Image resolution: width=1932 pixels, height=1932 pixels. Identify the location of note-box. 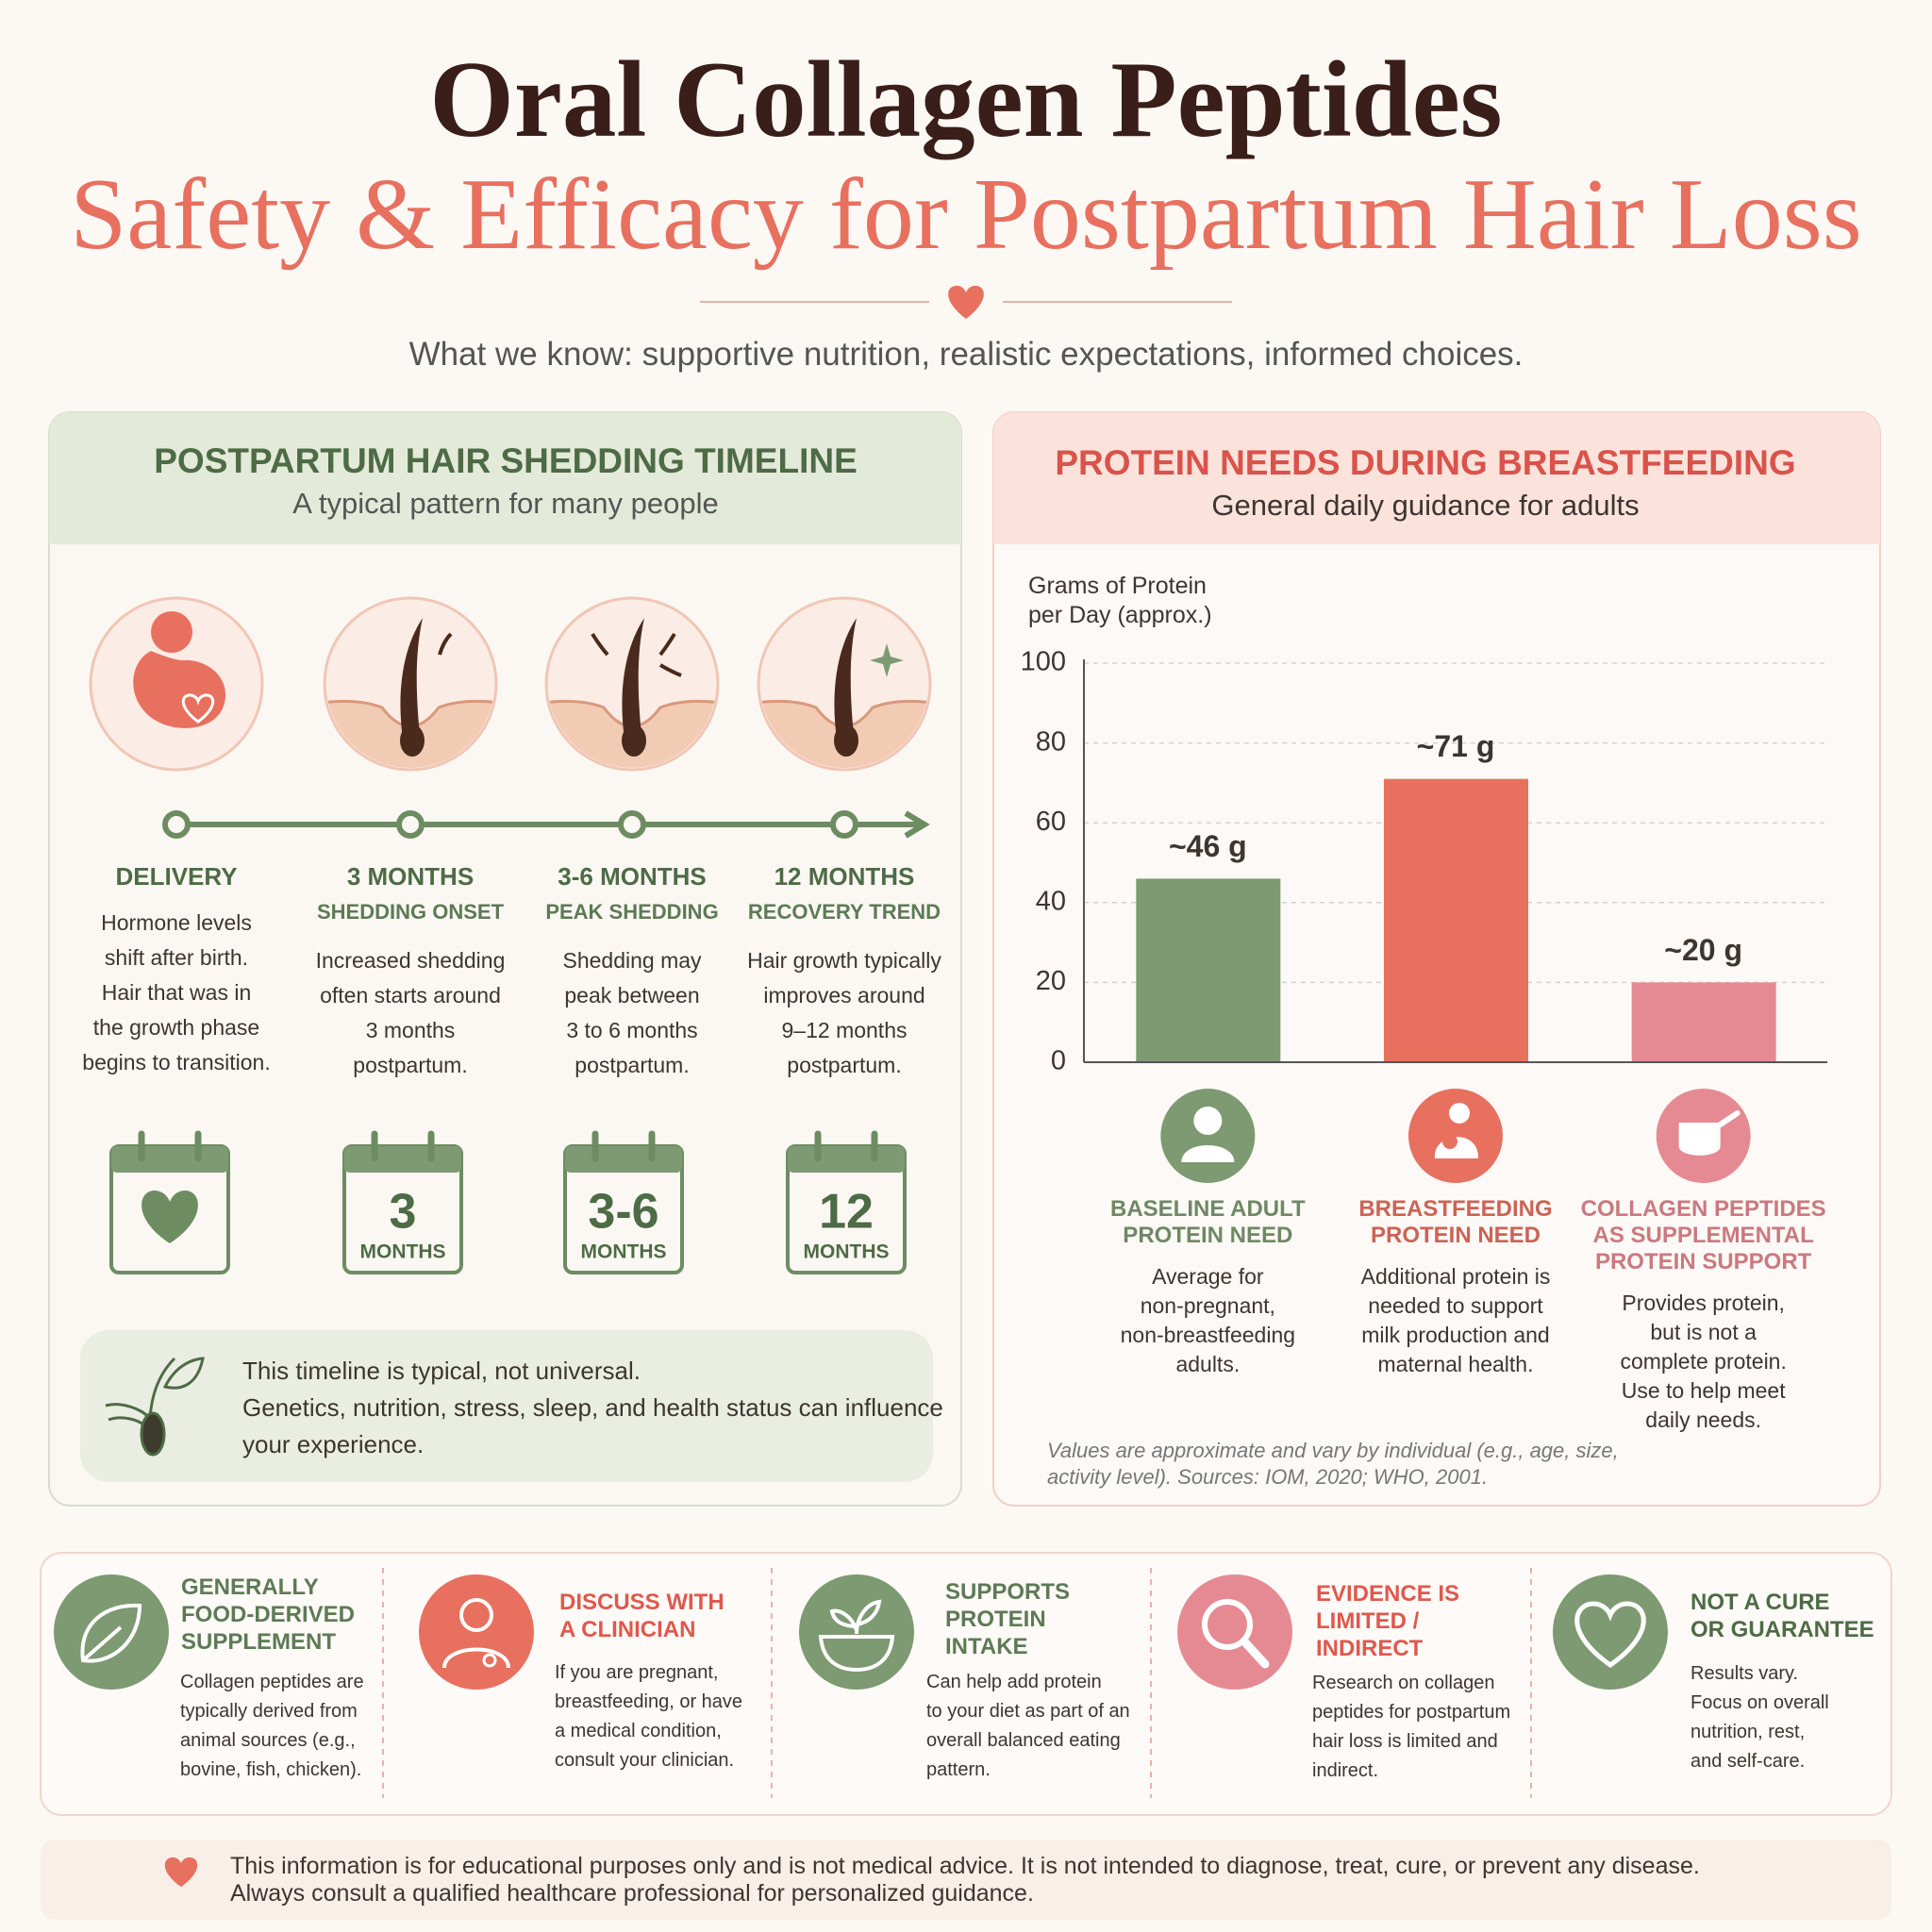
(507, 1406).